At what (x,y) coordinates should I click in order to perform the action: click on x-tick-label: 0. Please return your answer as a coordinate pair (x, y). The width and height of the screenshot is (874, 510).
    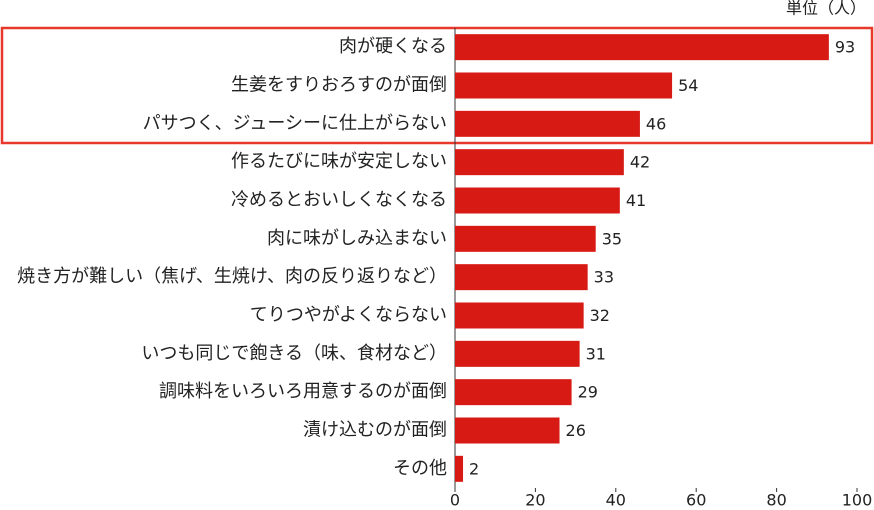
    Looking at the image, I should click on (455, 500).